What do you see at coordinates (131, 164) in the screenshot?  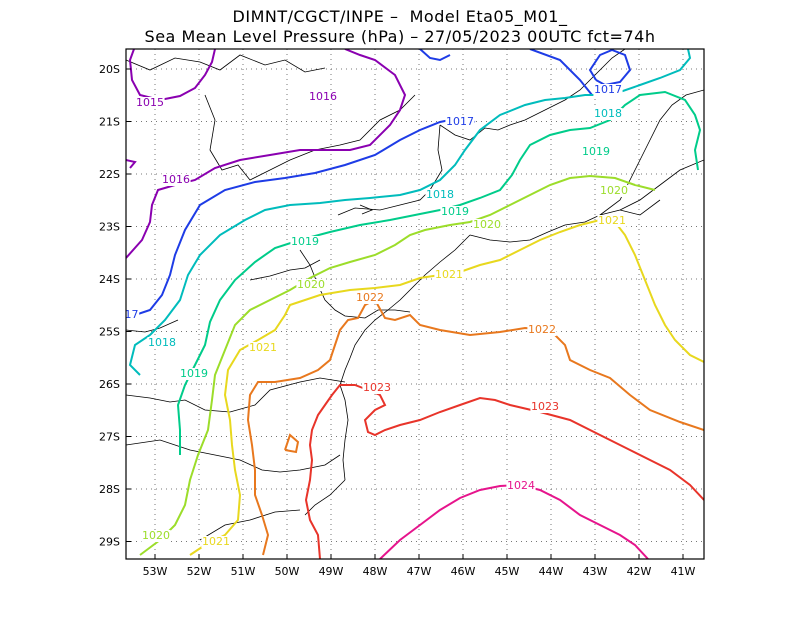 I see `isobar-1016a` at bounding box center [131, 164].